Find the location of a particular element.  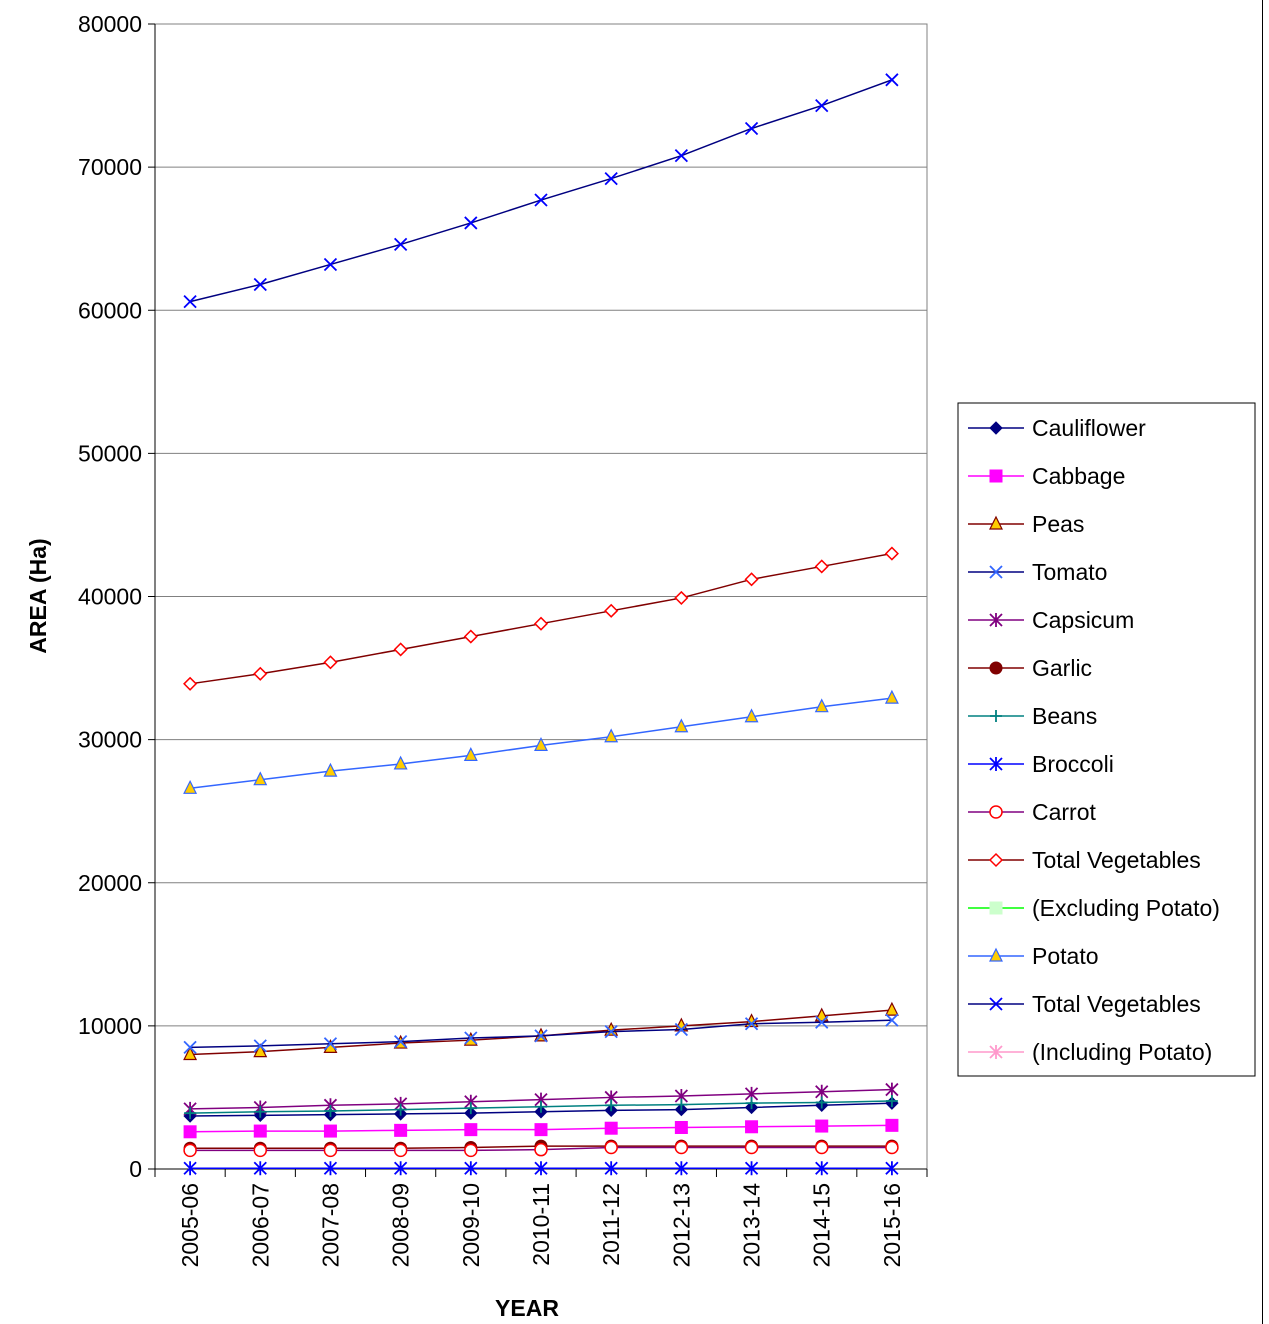

legend-item: Carrot is located at coordinates (1032, 812).